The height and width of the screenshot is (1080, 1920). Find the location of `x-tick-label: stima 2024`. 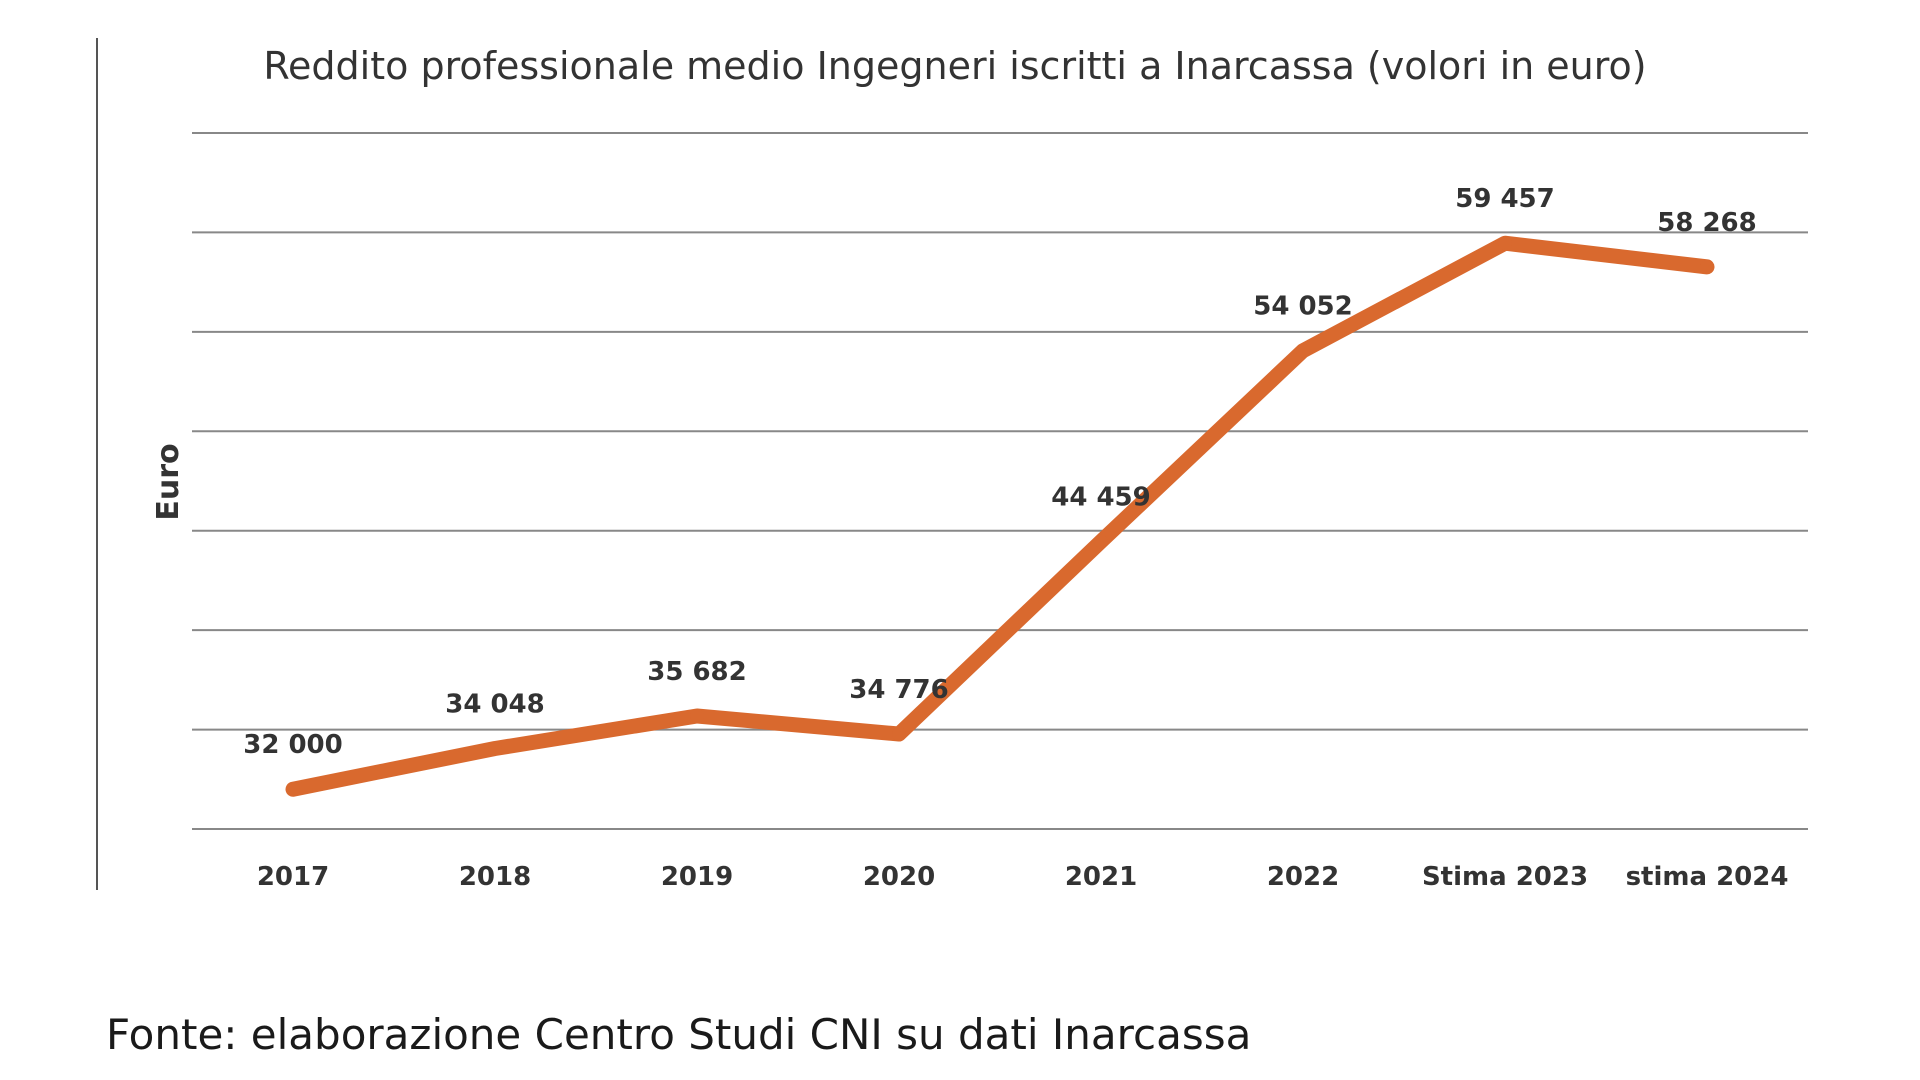

x-tick-label: stima 2024 is located at coordinates (1707, 877).